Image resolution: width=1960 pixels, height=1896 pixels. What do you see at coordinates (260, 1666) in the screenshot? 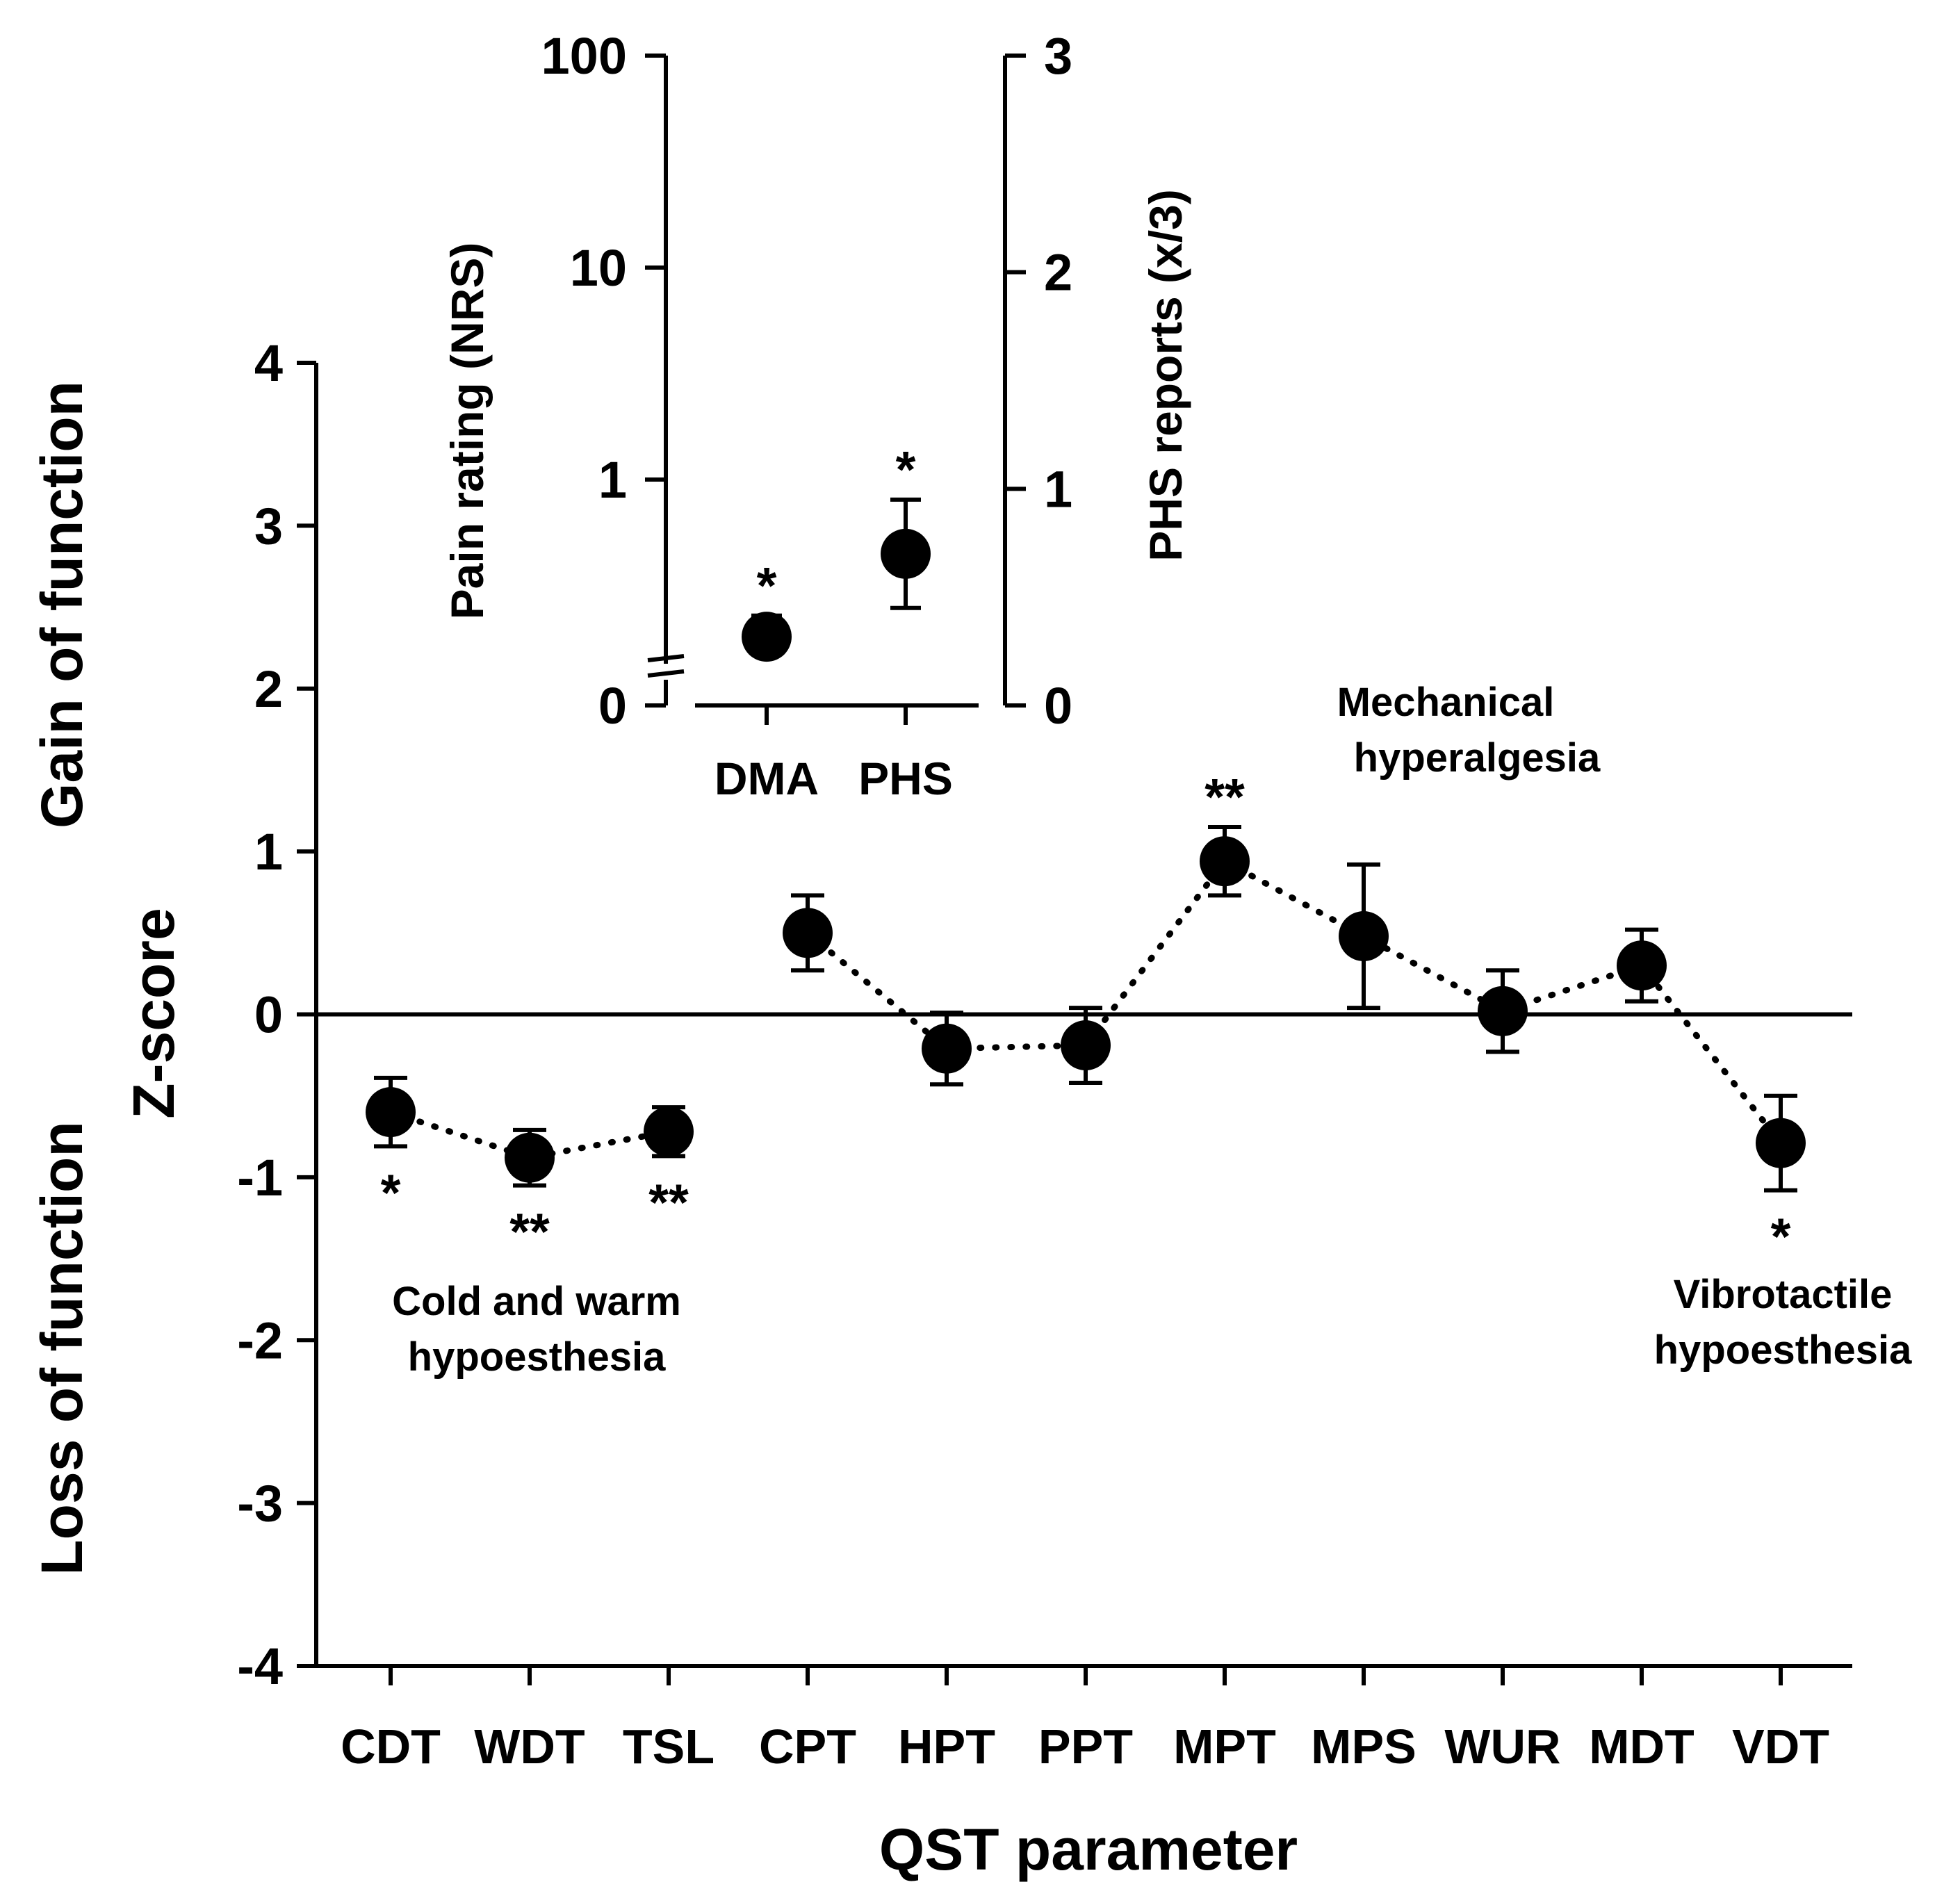
I see `y-tick-label: -4` at bounding box center [260, 1666].